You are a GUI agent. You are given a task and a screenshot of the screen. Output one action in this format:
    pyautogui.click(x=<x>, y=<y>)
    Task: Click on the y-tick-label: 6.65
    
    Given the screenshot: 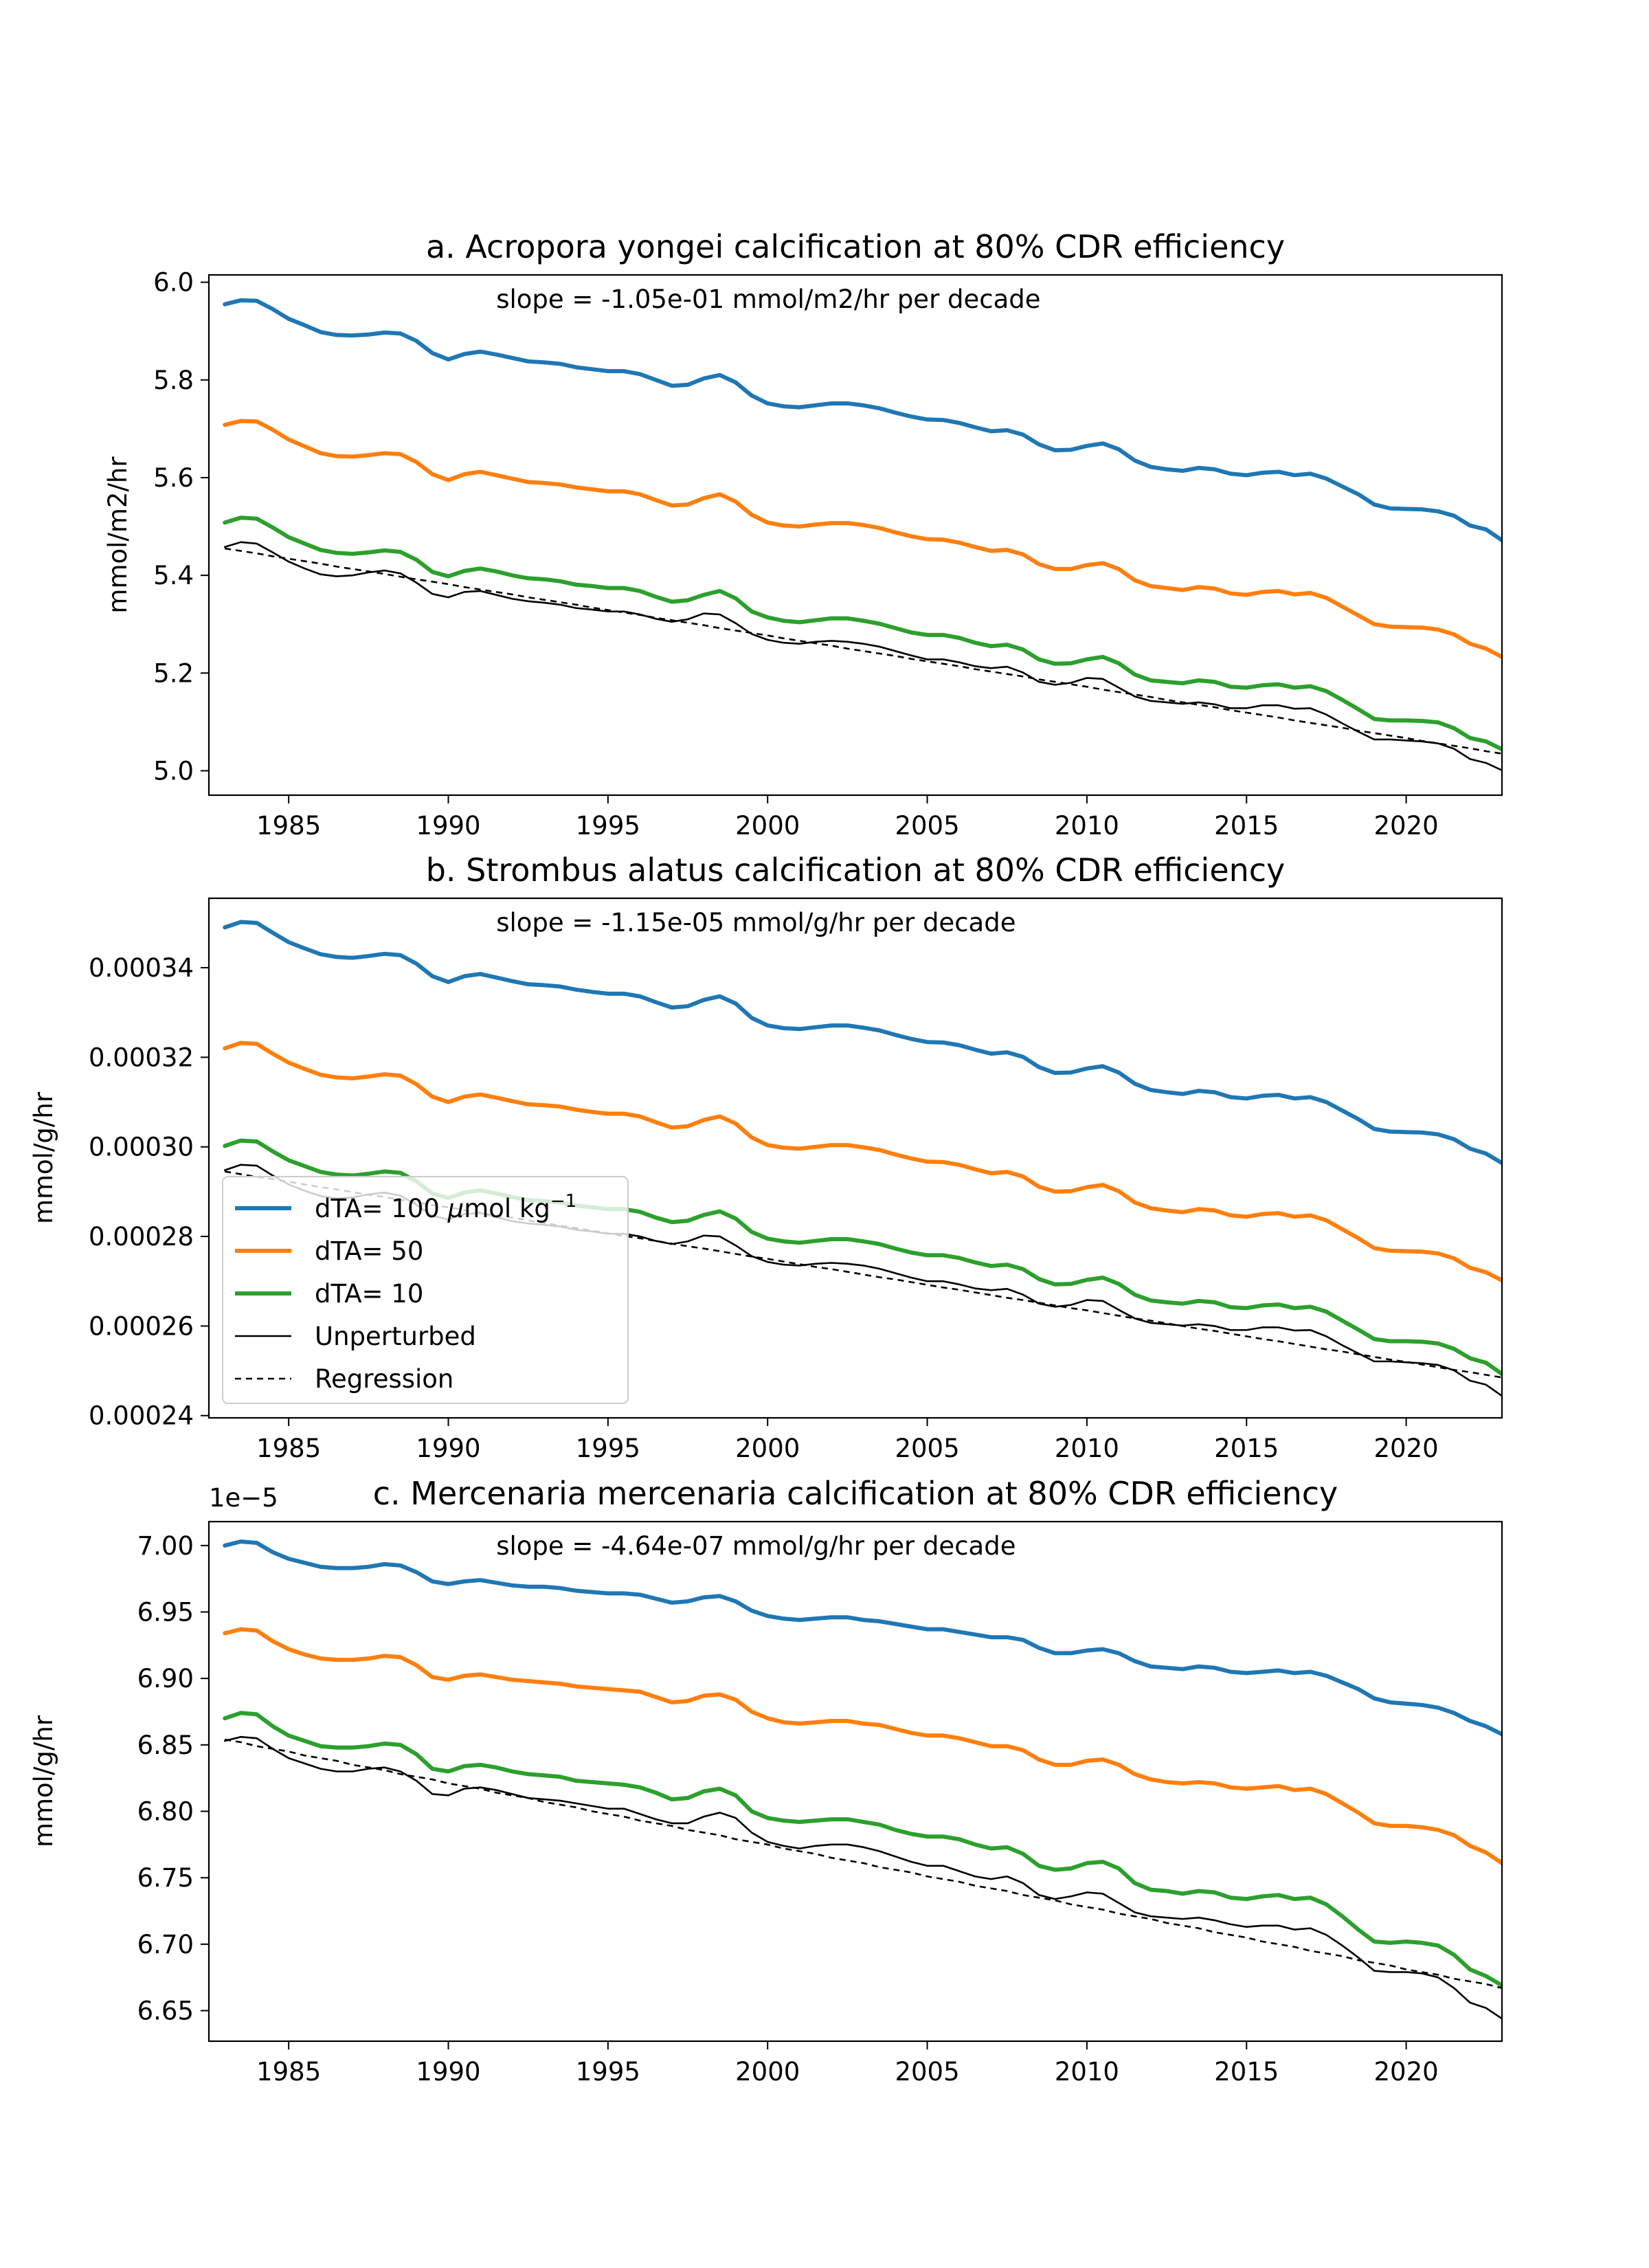 What is the action you would take?
    pyautogui.click(x=165, y=2012)
    